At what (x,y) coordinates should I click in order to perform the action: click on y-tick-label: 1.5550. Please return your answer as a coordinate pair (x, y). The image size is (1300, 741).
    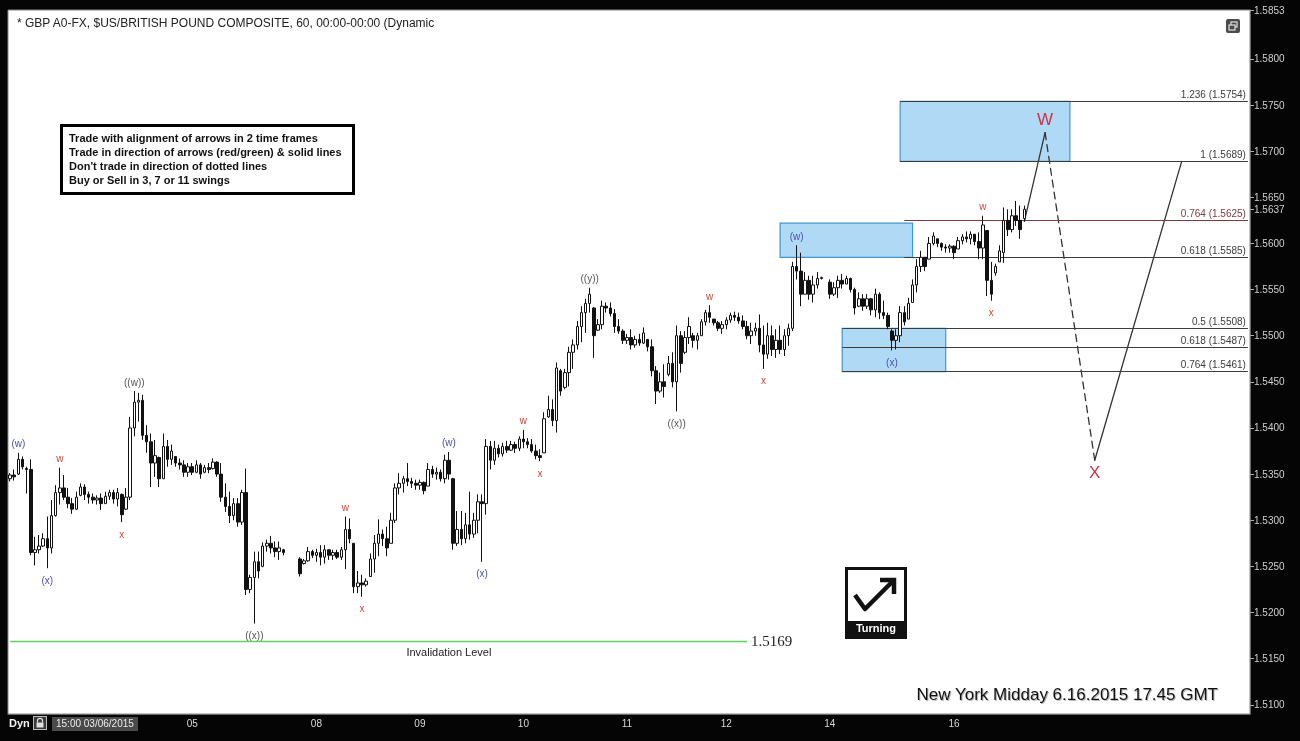
    Looking at the image, I should click on (1270, 290).